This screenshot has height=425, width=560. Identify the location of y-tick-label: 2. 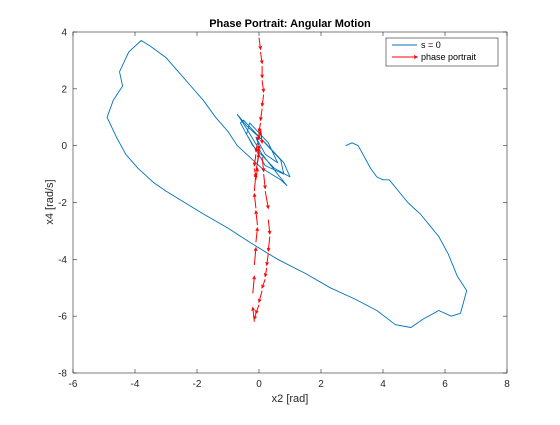
(64, 89).